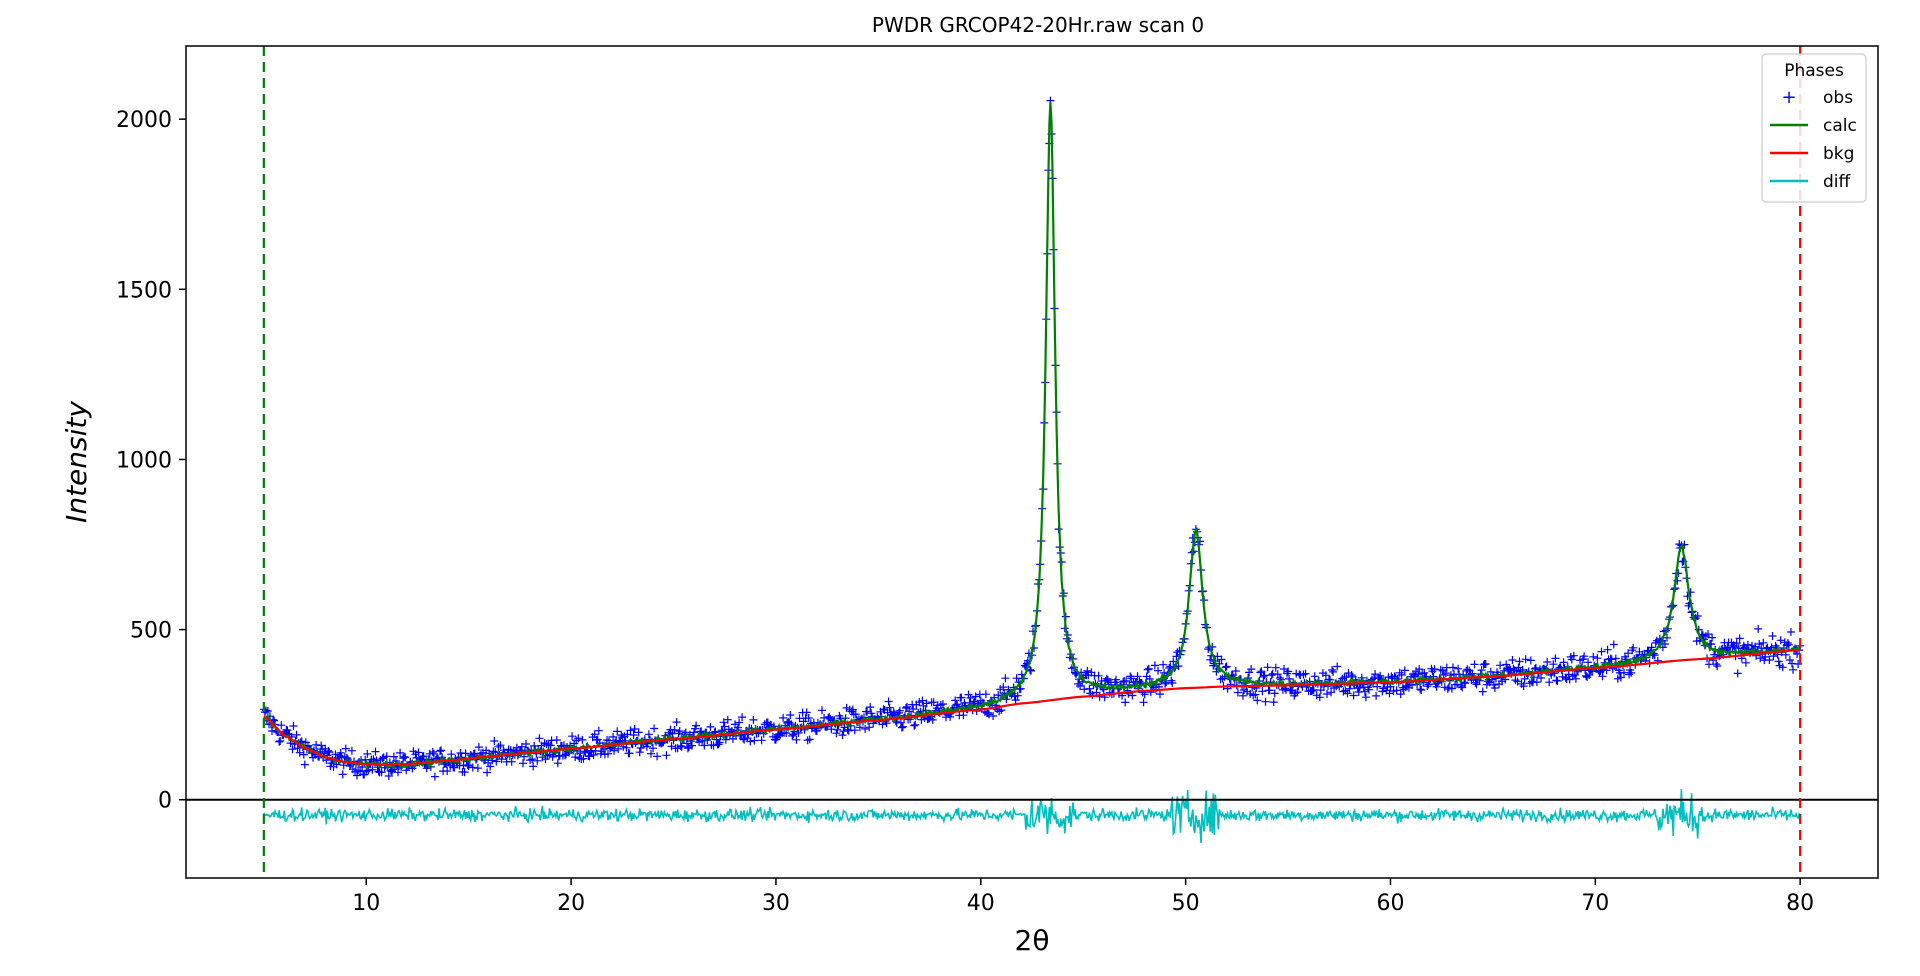 This screenshot has height=976, width=1920. What do you see at coordinates (1800, 903) in the screenshot?
I see `x-tick-label: 80` at bounding box center [1800, 903].